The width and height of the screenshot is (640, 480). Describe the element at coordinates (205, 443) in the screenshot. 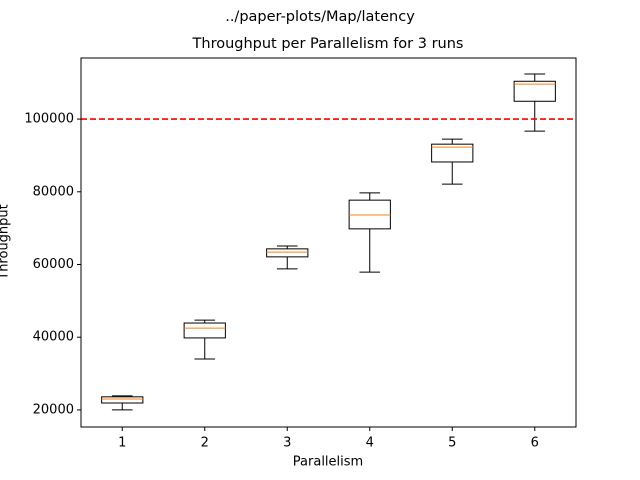

I see `x-tick-label: 2` at that location.